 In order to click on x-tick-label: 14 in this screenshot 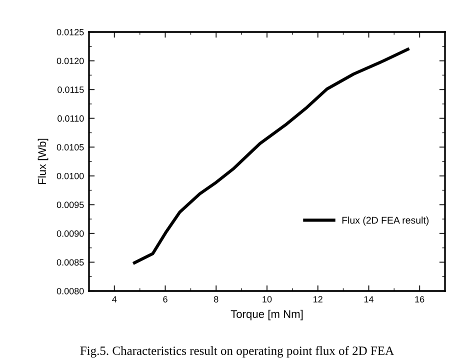, I will do `click(369, 299)`.